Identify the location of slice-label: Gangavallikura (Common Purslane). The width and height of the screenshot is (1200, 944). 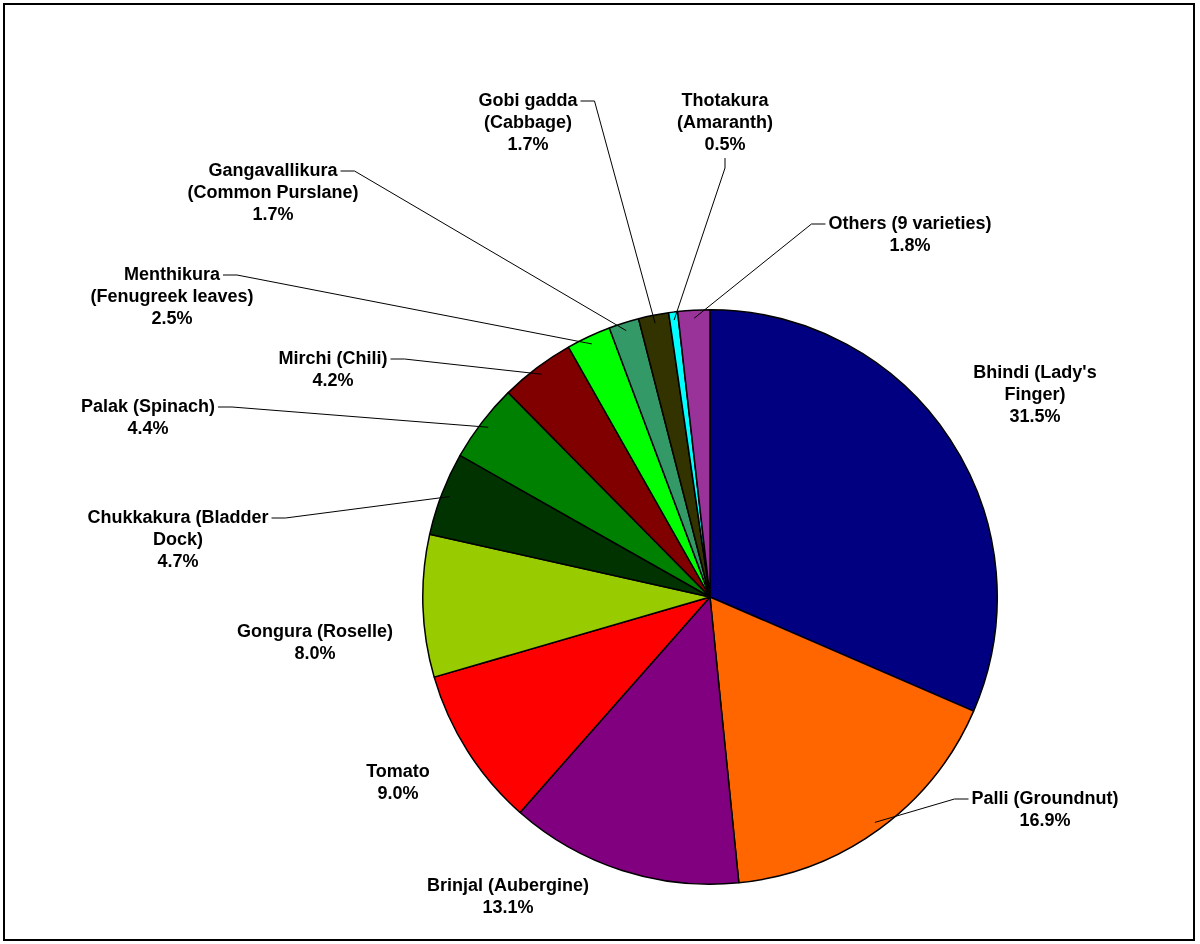
(273, 180).